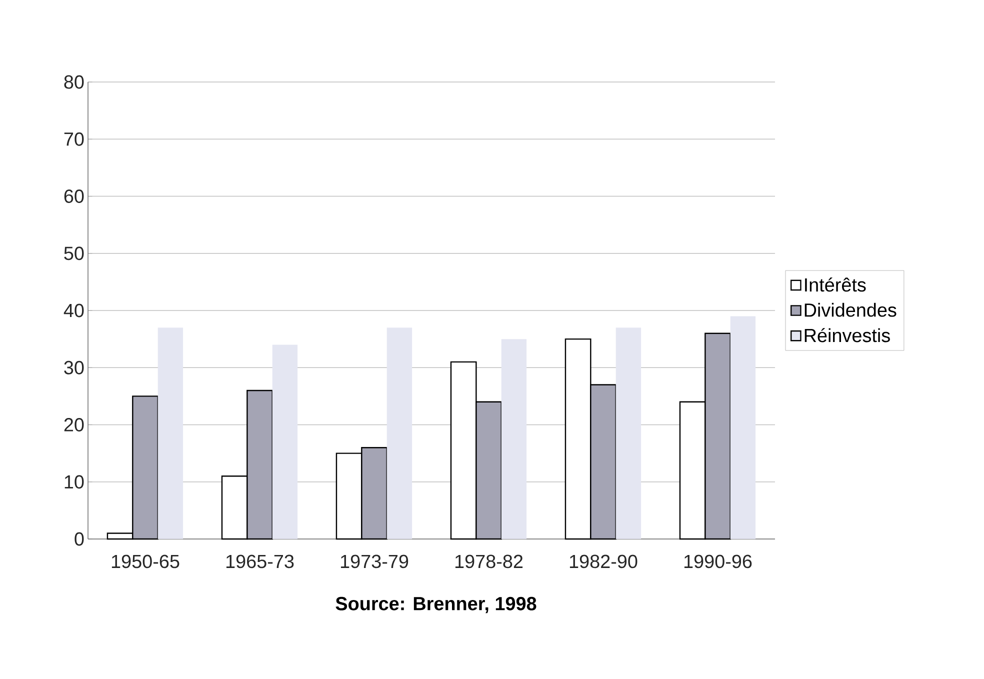 Image resolution: width=984 pixels, height=679 pixels. Describe the element at coordinates (146, 561) in the screenshot. I see `x-tick-label: 1950-65` at that location.